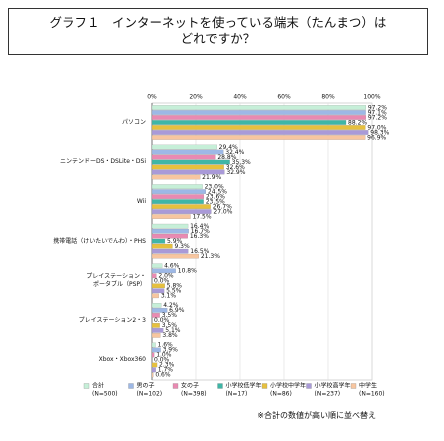 The height and width of the screenshot is (441, 444). I want to click on x-tick-label: 40%, so click(240, 97).